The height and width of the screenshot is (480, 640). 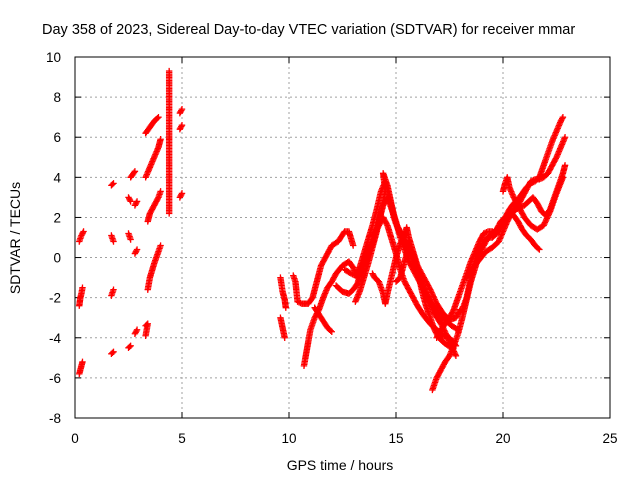 What do you see at coordinates (533, 203) in the screenshot?
I see `series-arc-20h-m` at bounding box center [533, 203].